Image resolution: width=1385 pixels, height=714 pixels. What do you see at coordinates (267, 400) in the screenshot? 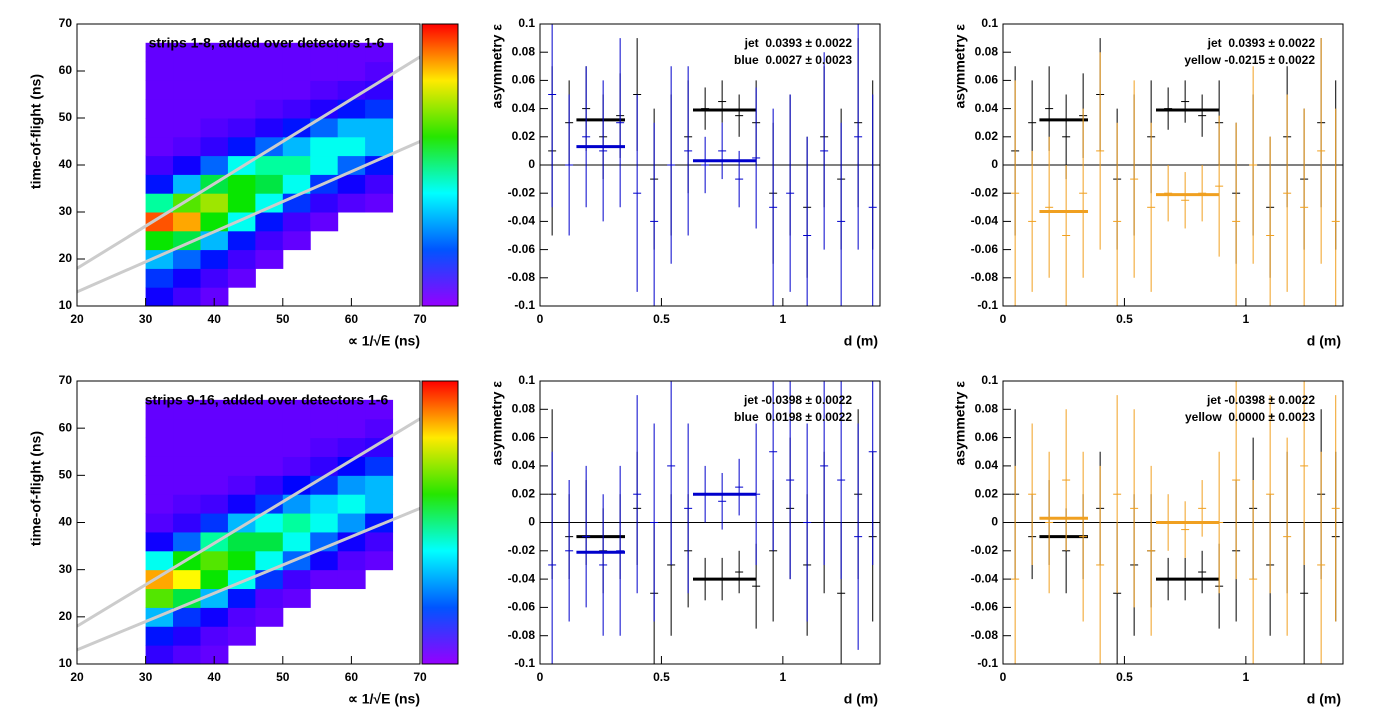
I see `panel-title: strips 9-16, added over detectors 1-6` at bounding box center [267, 400].